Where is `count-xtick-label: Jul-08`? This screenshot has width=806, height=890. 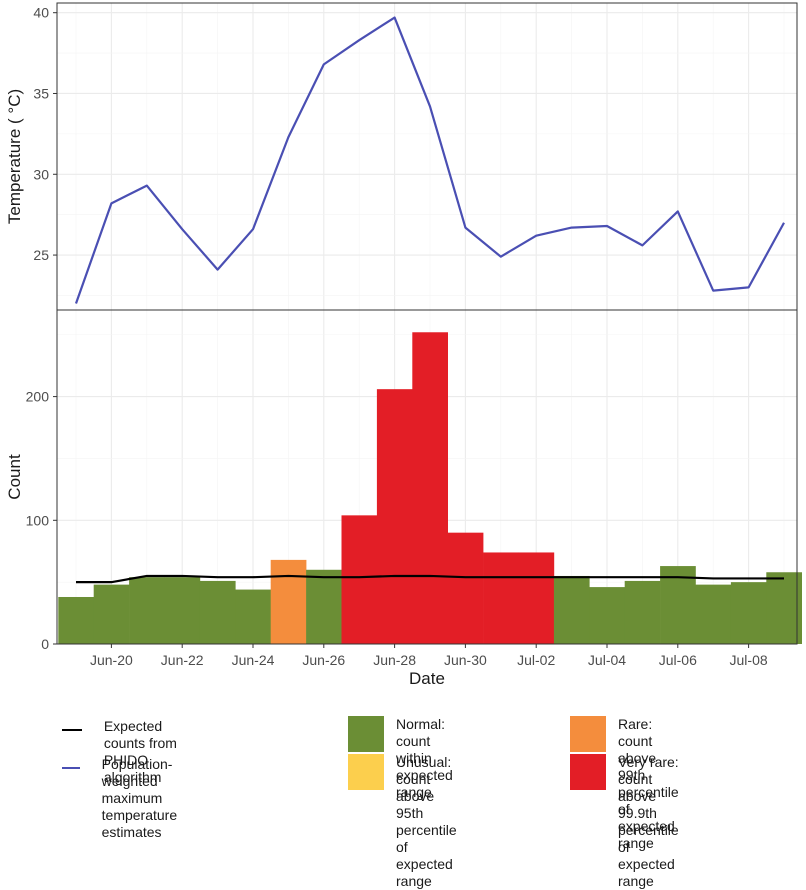
count-xtick-label: Jul-08 is located at coordinates (749, 660).